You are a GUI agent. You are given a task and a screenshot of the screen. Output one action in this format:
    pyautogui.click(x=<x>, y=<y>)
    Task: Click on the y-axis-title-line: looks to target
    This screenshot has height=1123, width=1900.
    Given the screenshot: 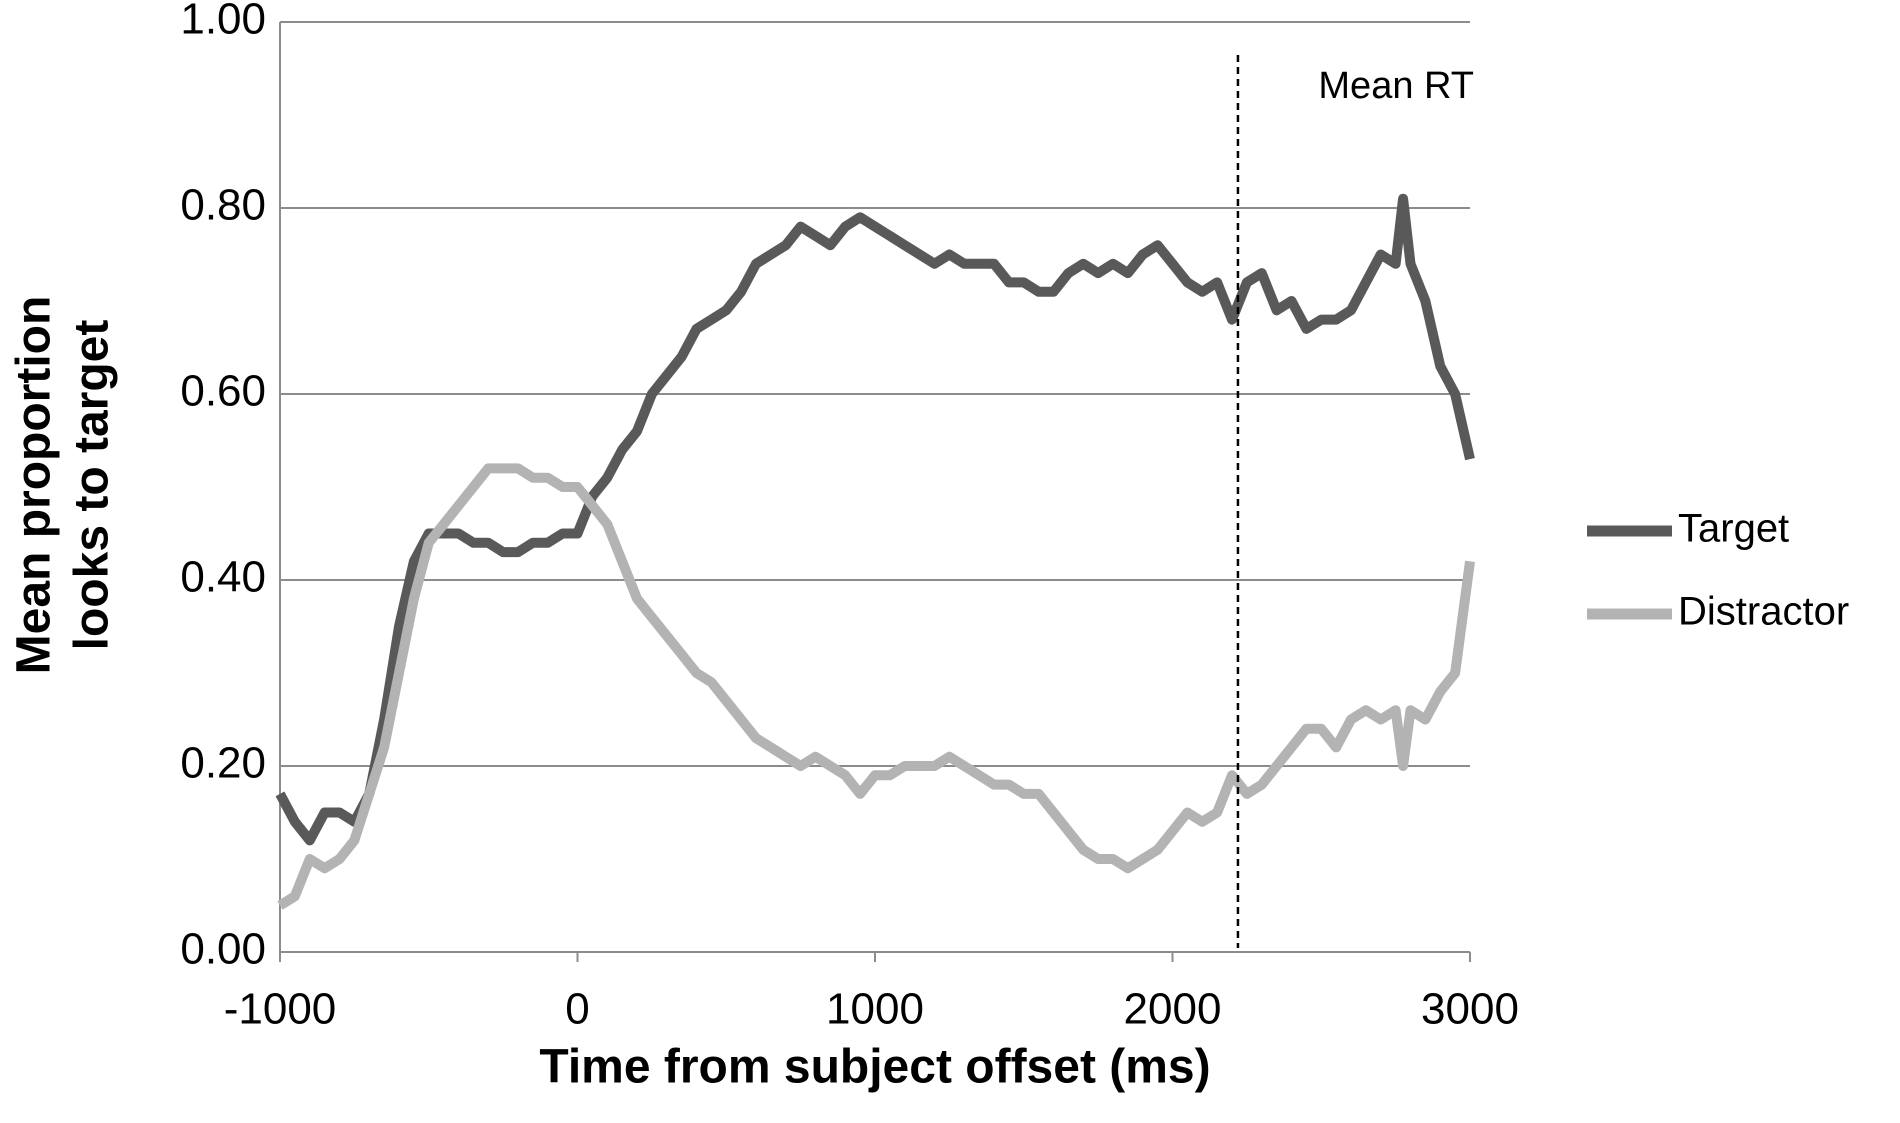 What is the action you would take?
    pyautogui.click(x=92, y=485)
    